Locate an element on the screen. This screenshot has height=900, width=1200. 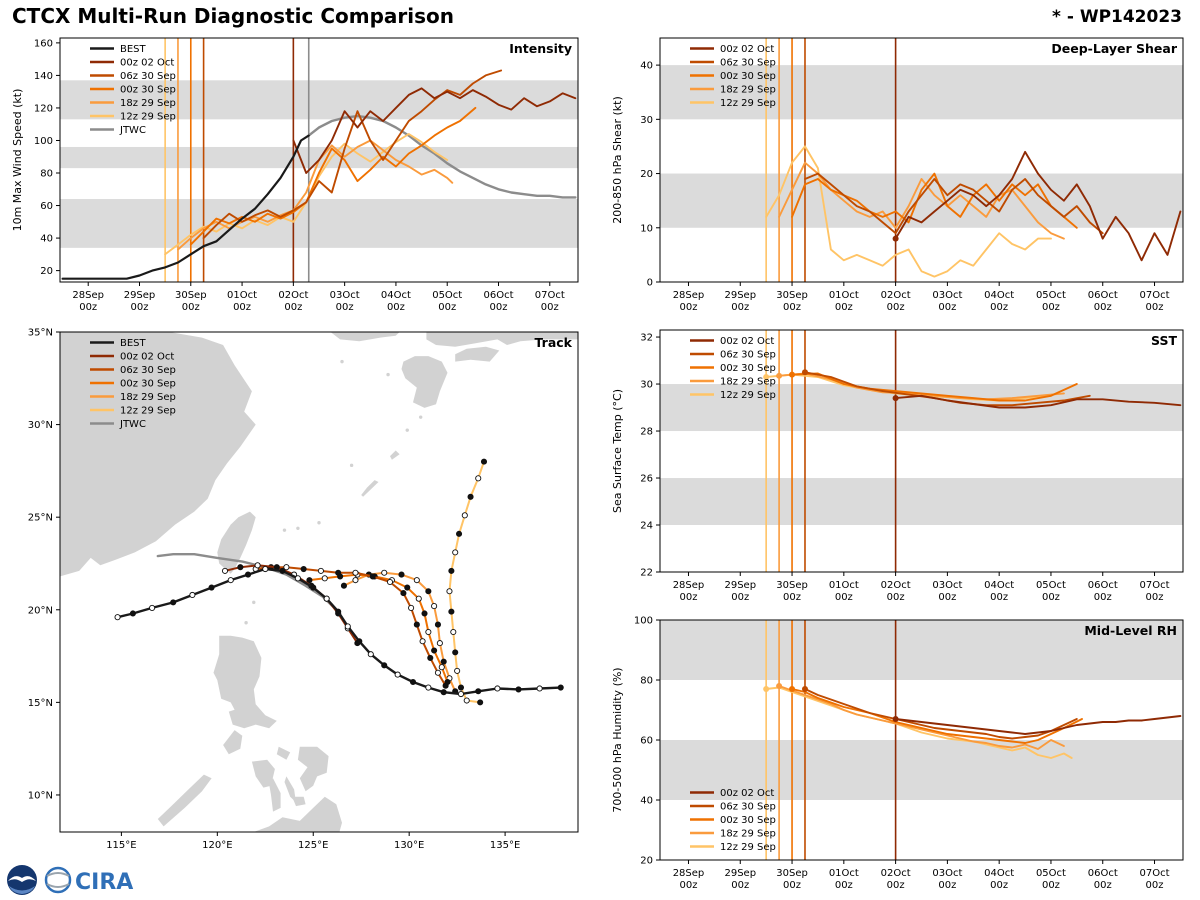
panel-title: Intensity is located at coordinates (540, 48).